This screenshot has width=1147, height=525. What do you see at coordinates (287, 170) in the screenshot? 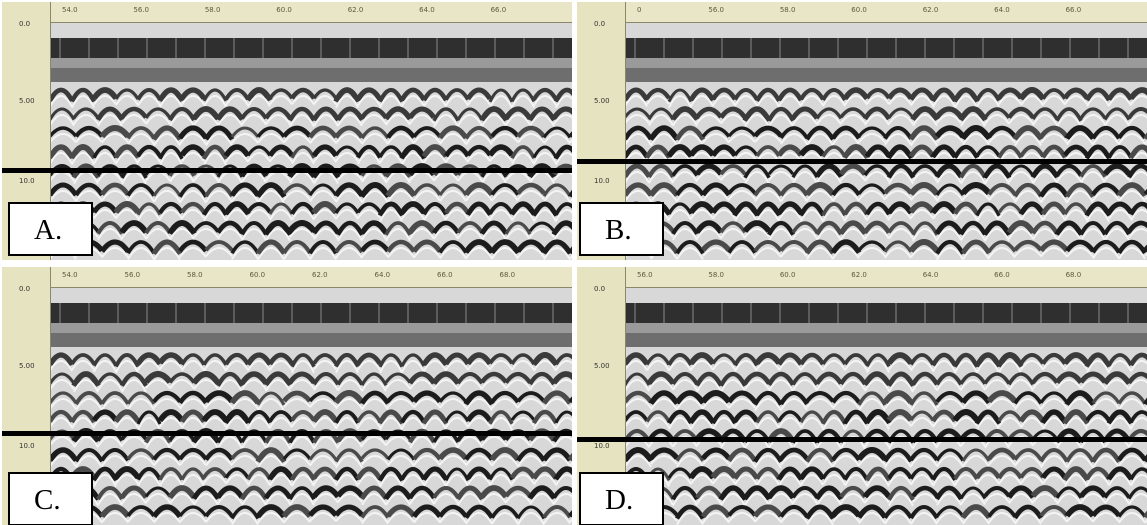
I see `horizon-line-a` at bounding box center [287, 170].